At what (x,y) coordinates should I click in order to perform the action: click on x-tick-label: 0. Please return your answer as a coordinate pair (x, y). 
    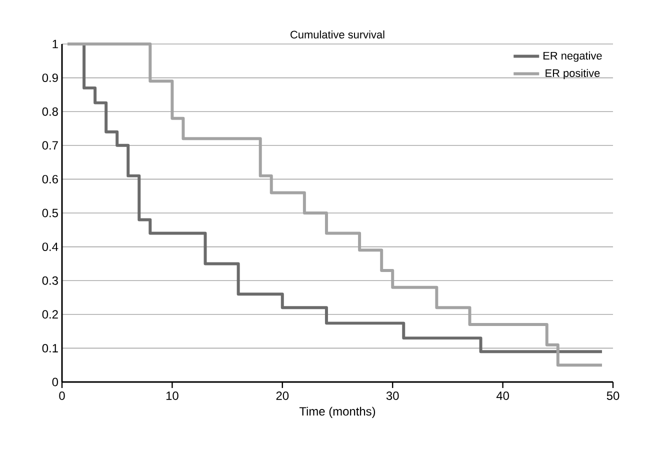
    Looking at the image, I should click on (62, 396).